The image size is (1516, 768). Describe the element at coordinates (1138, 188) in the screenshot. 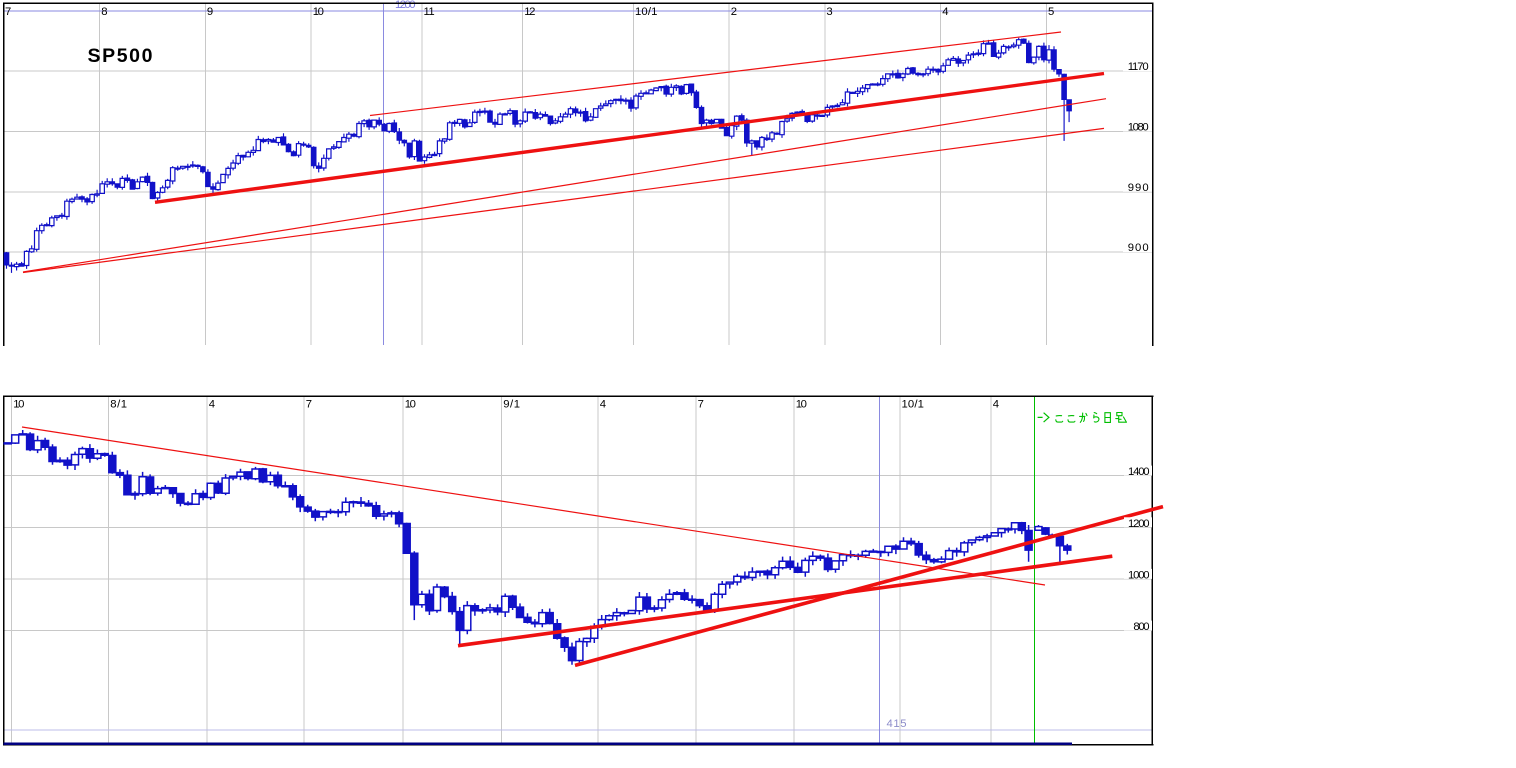

I see `svg-text: 990` at that location.